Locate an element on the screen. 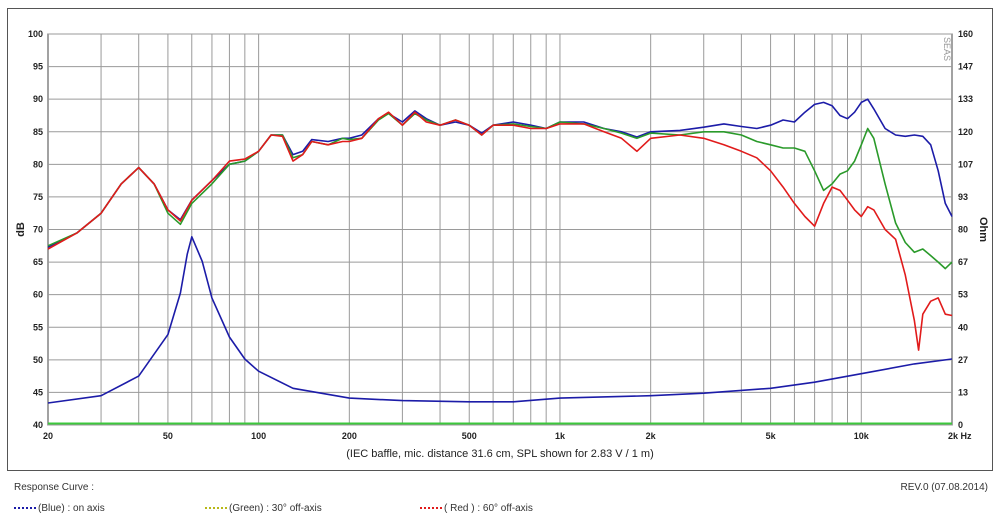  y-tick-label: 95 is located at coordinates (38, 67).